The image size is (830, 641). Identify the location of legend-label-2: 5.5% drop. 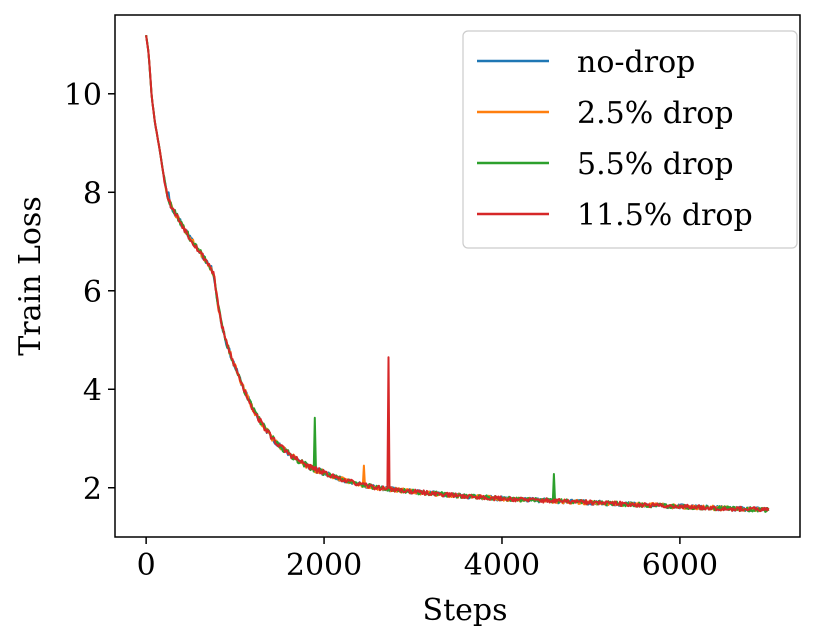
(655, 164).